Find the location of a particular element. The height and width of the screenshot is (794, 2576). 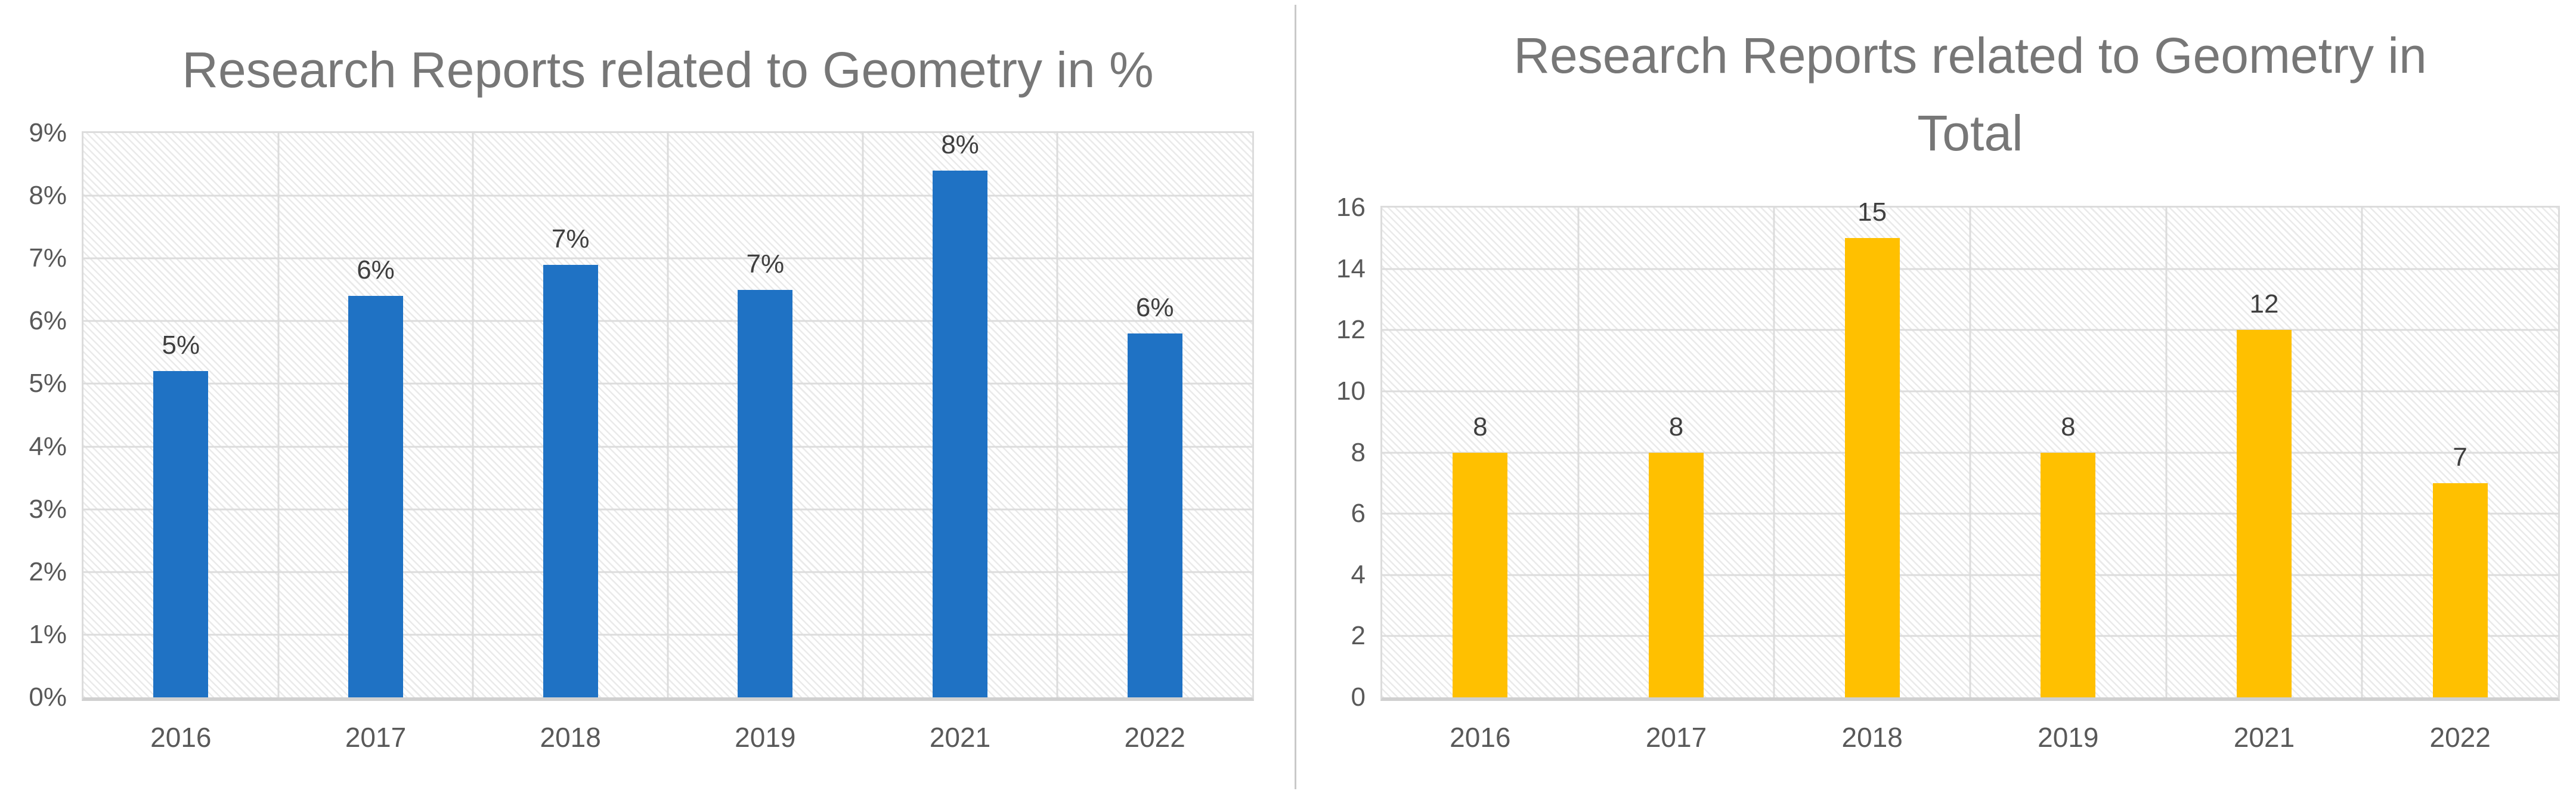

y-axis-tick-label: 6% is located at coordinates (48, 321).